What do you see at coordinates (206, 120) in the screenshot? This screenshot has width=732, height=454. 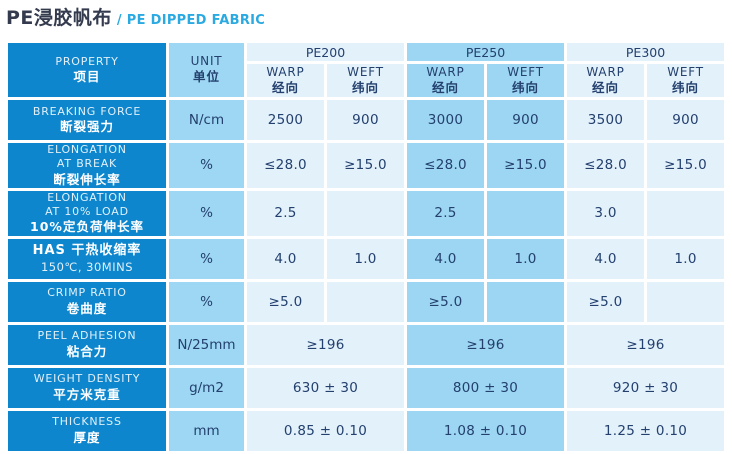 I see `unit-cell: N/cm` at bounding box center [206, 120].